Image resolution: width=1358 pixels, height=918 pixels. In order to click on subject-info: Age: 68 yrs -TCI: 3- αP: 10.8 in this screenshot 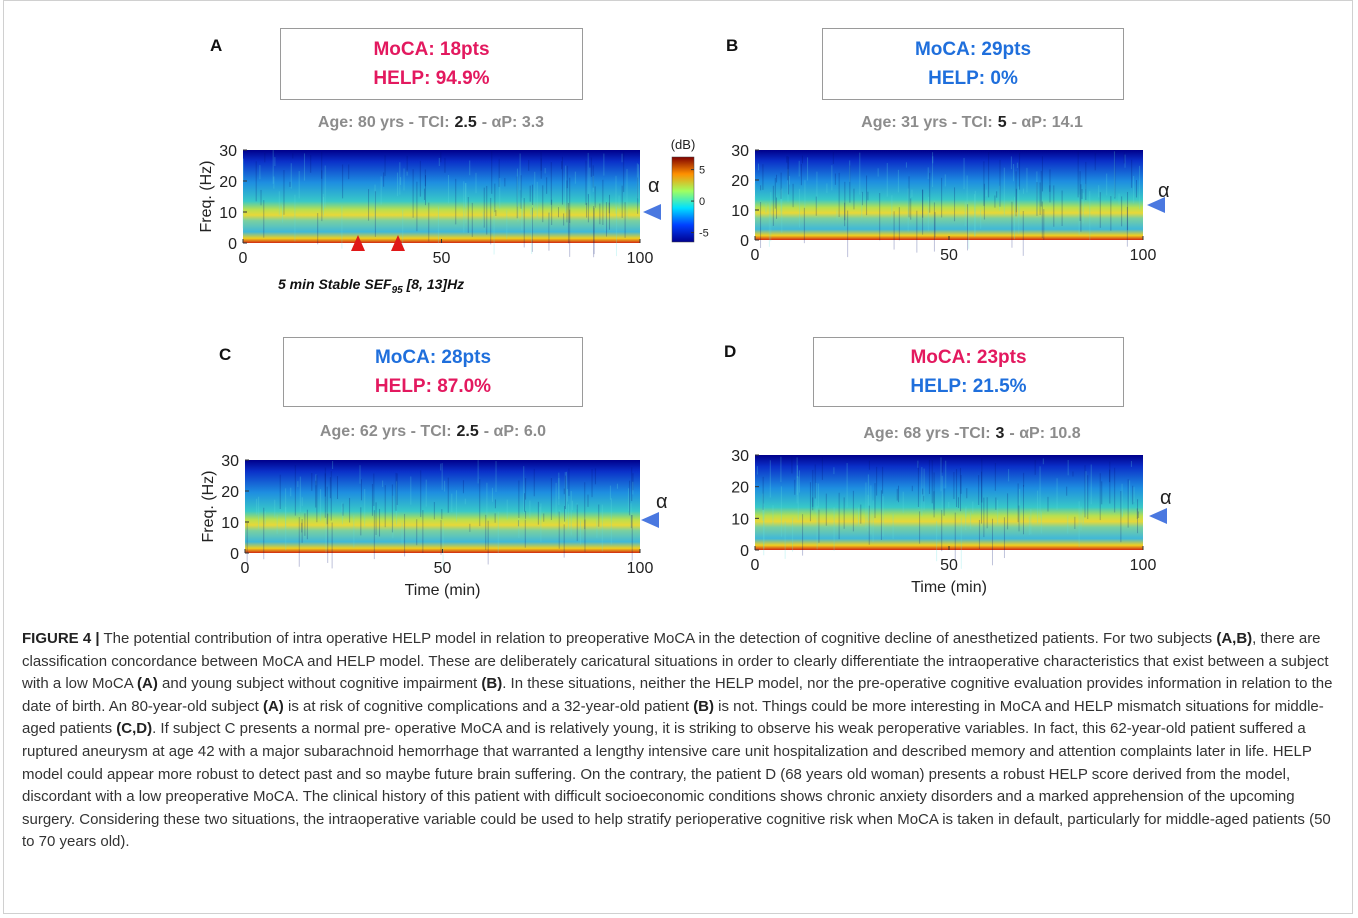, I will do `click(971, 434)`.